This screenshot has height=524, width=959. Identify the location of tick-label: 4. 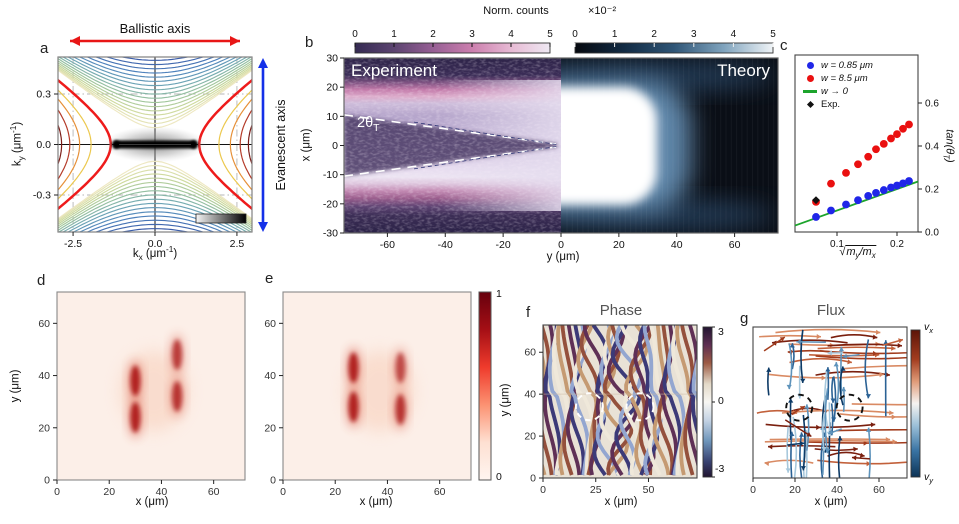
(734, 34).